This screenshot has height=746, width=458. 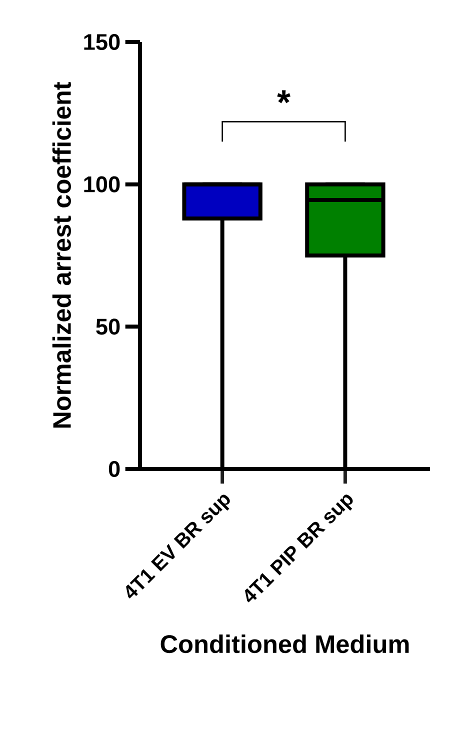 I want to click on x-axis-title: Conditioned Medium, so click(x=284, y=644).